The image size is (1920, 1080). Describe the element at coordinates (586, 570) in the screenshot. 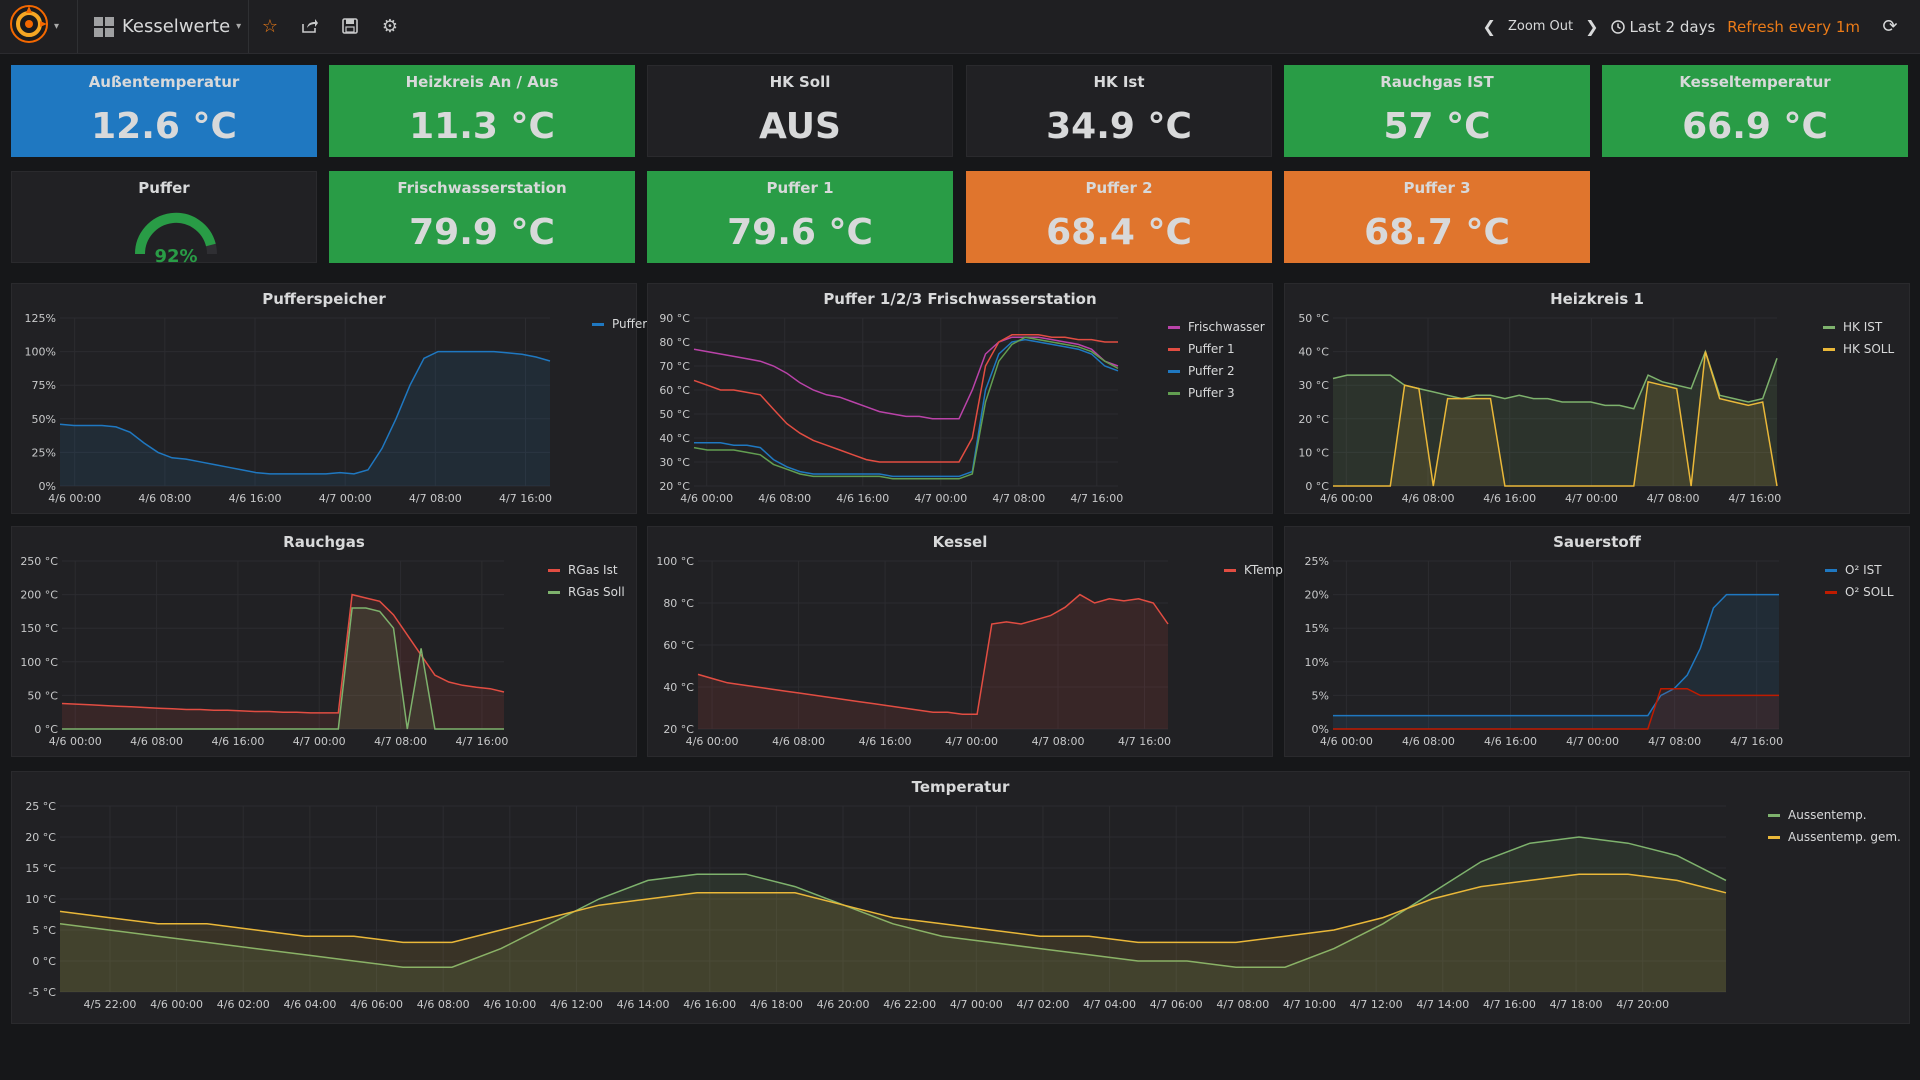

I see `legend-item: RGas Ist` at that location.